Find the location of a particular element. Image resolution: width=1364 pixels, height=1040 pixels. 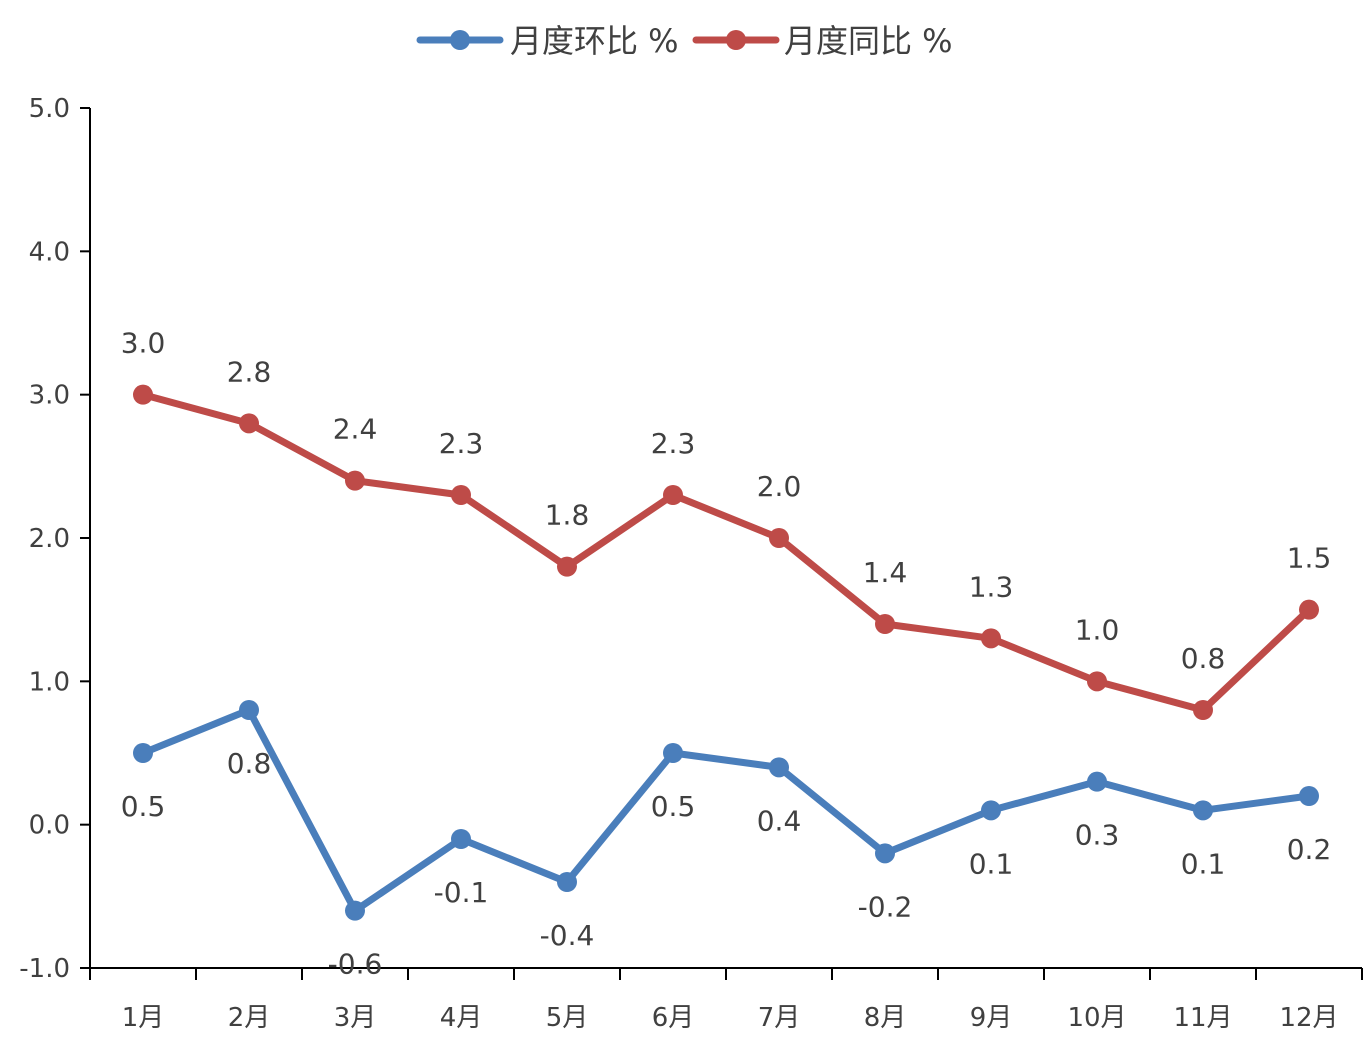

x-tick-label: 4月 is located at coordinates (461, 1018).